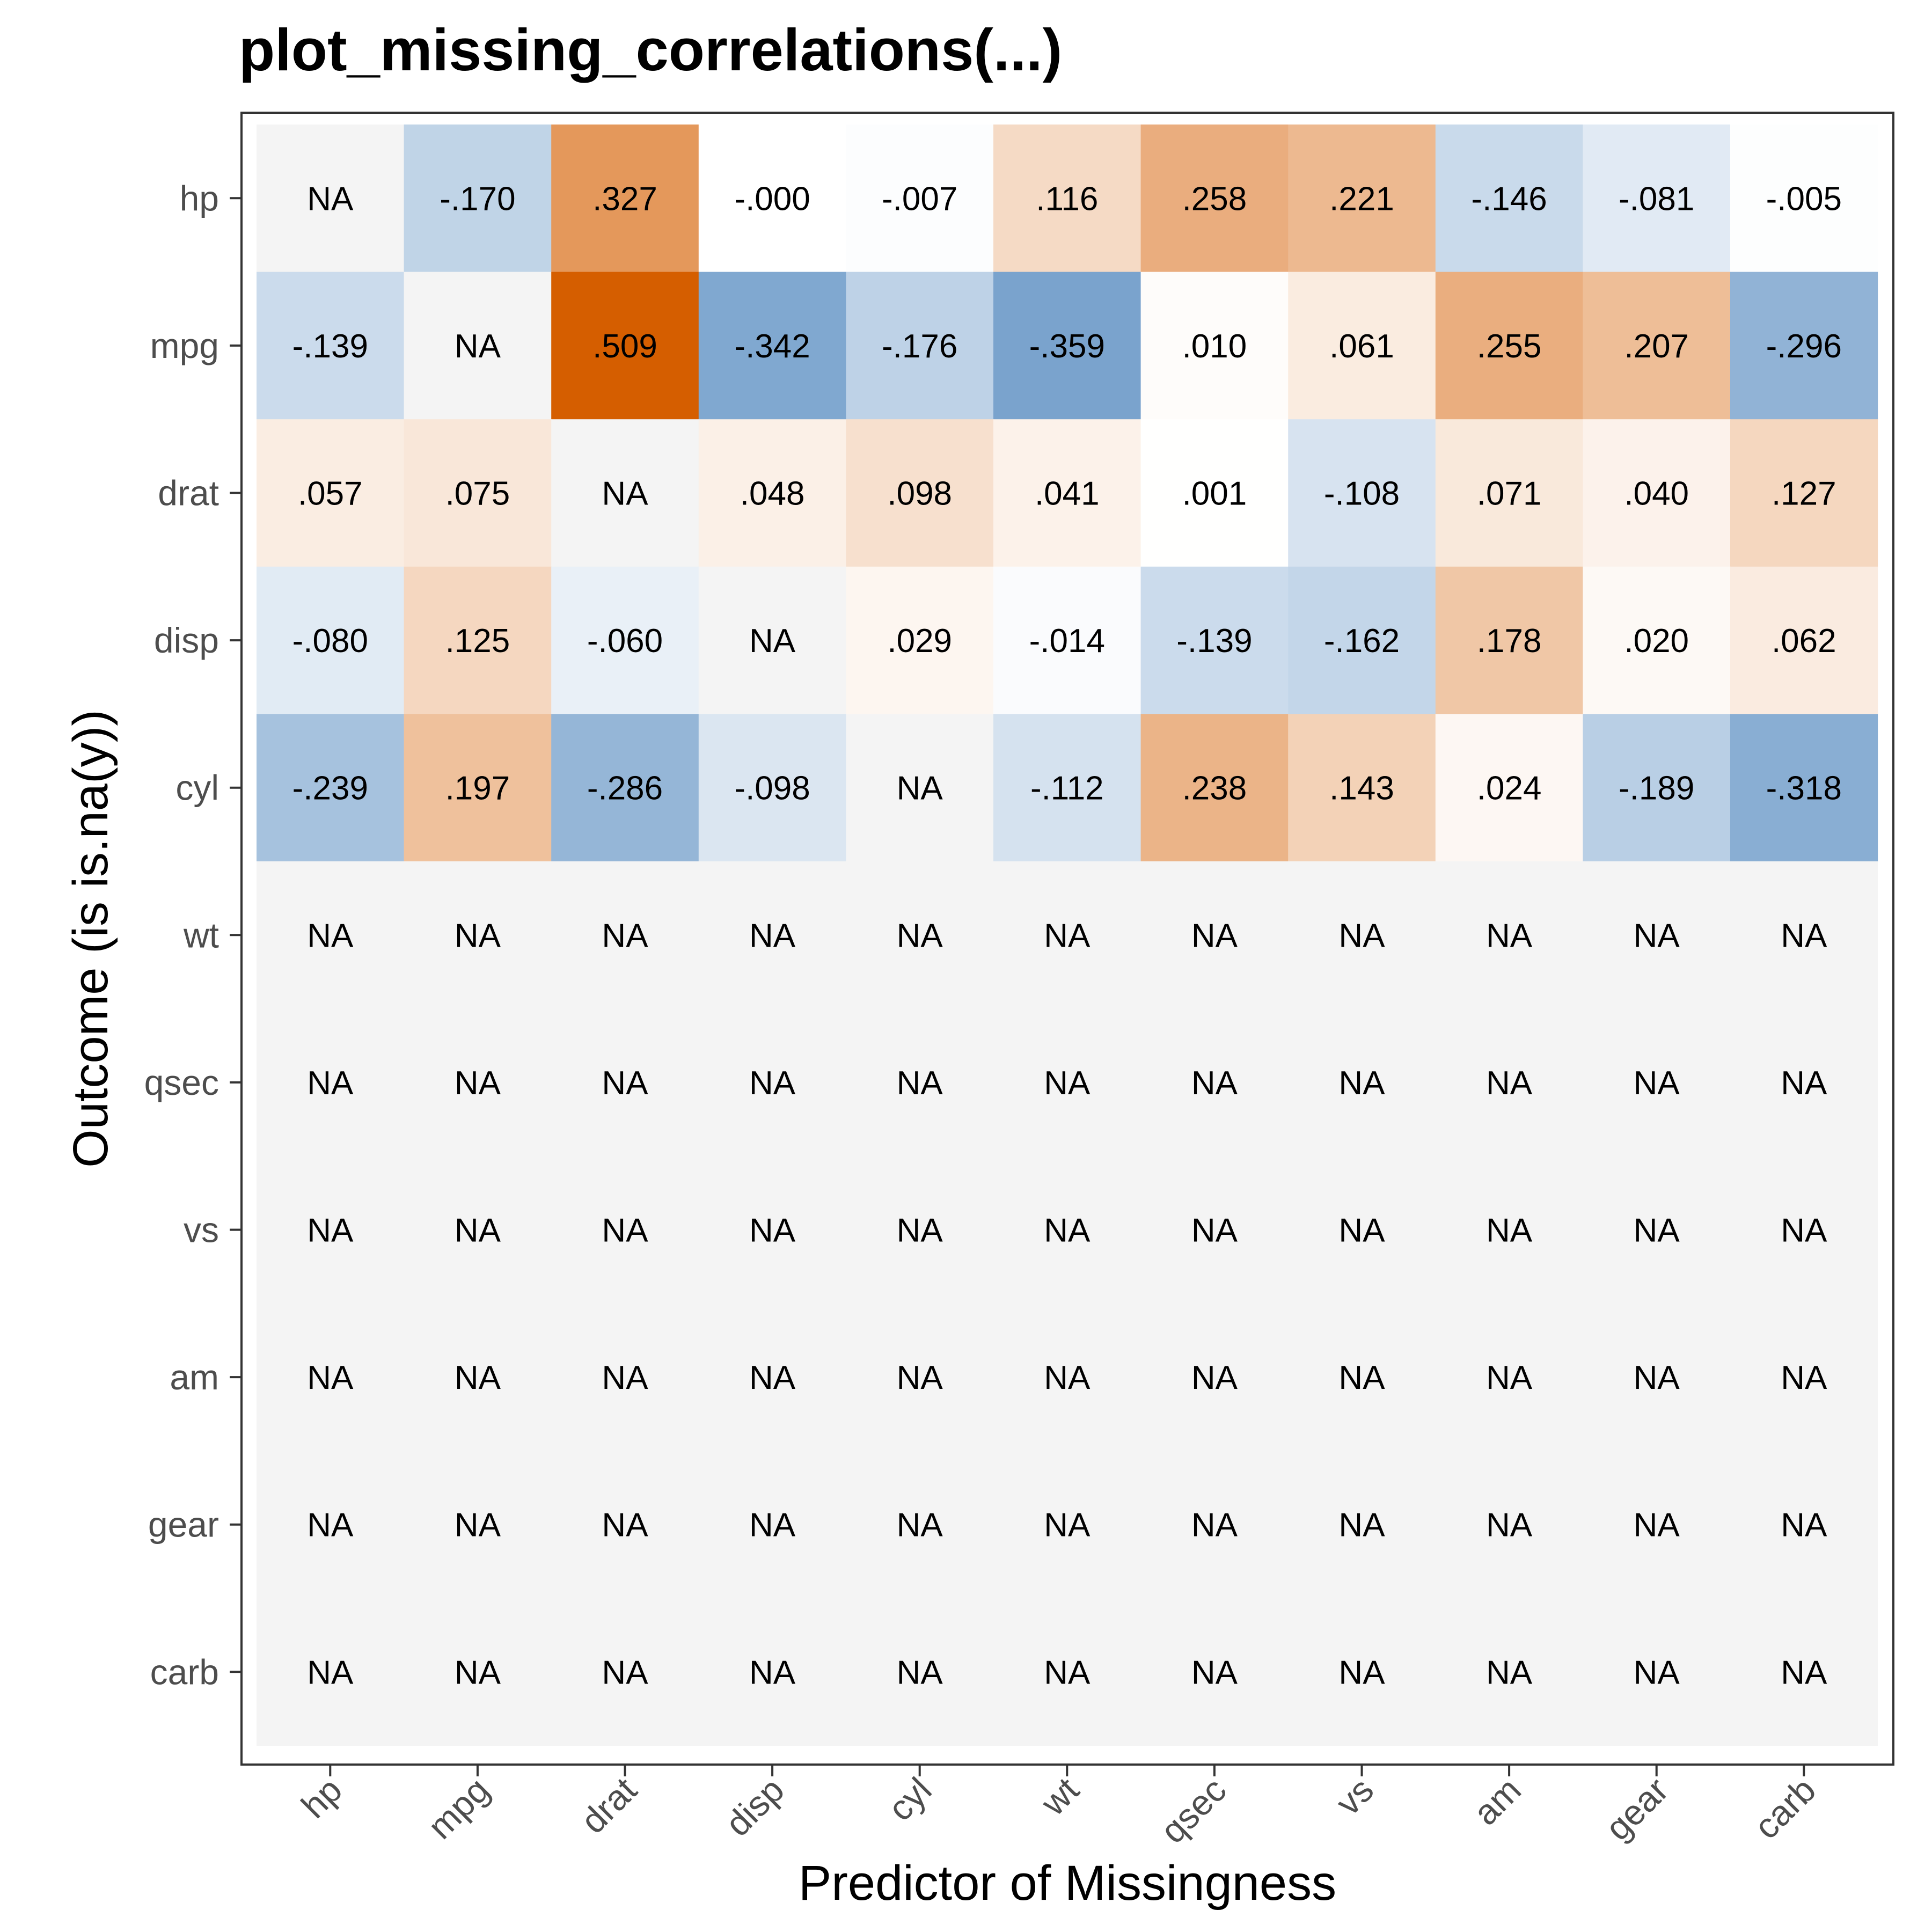  What do you see at coordinates (625, 1230) in the screenshot?
I see `heatmap-cell-vs-drat` at bounding box center [625, 1230].